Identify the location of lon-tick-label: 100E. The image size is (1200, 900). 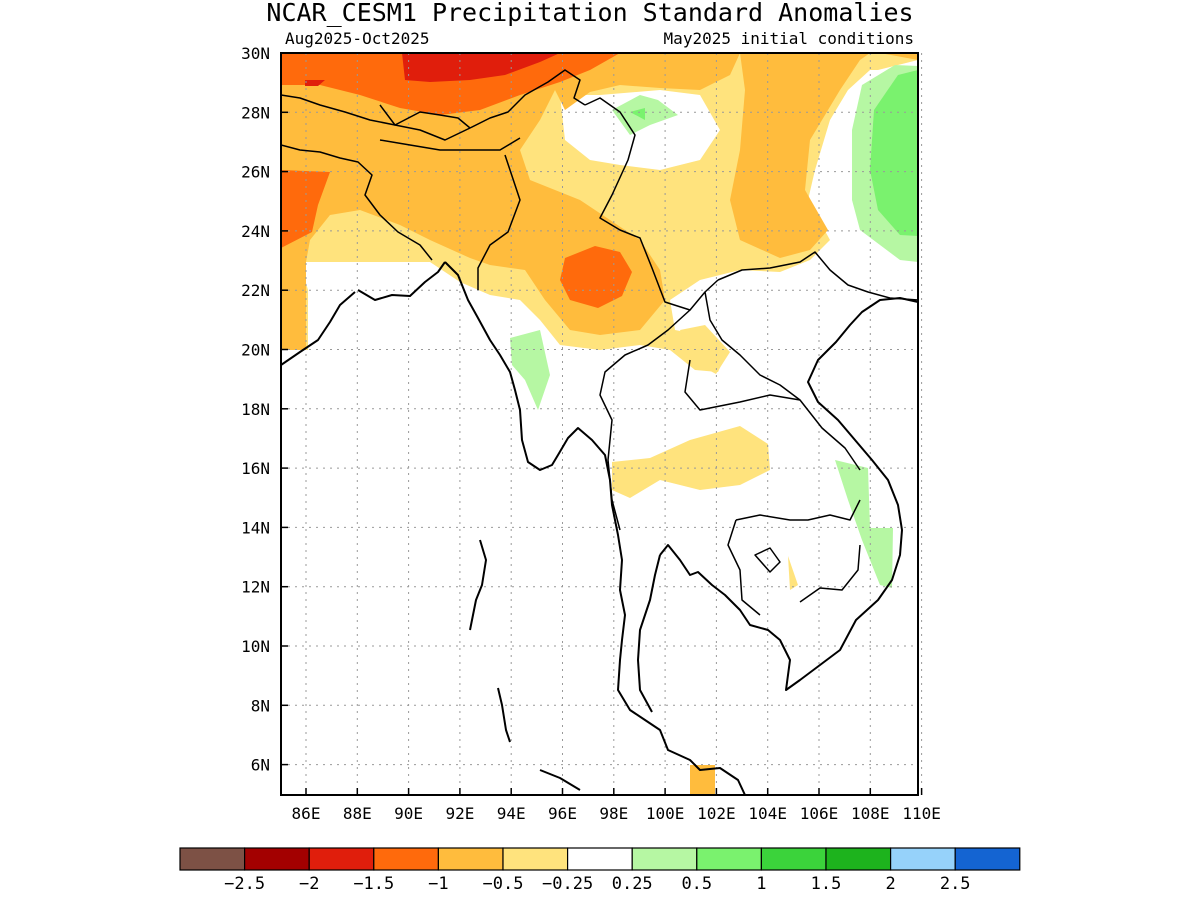
(665, 813).